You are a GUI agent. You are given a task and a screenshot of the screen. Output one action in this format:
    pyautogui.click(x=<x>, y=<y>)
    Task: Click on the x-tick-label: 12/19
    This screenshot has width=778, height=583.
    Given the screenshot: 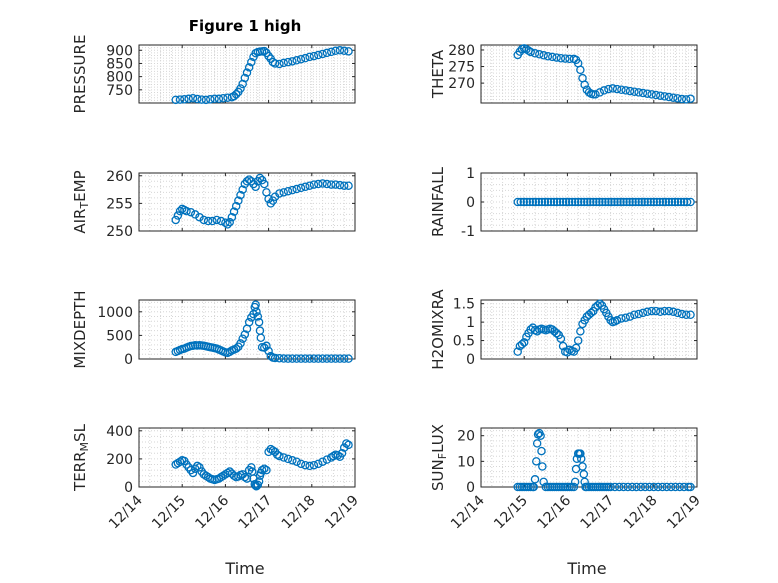 What is the action you would take?
    pyautogui.click(x=684, y=513)
    